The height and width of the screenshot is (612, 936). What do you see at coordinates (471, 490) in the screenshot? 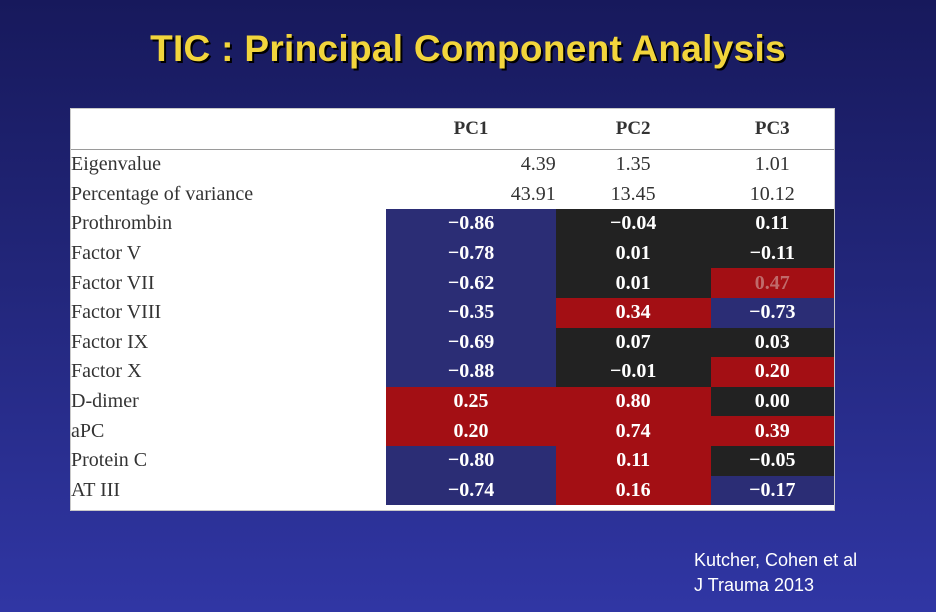
I see `cell-pc1: −0.74` at bounding box center [471, 490].